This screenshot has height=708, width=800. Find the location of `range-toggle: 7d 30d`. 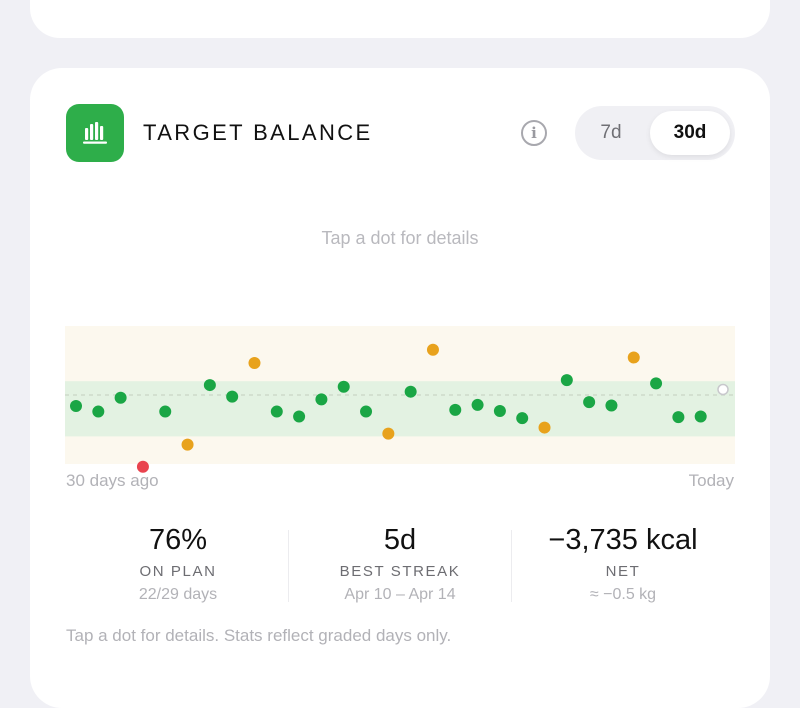

range-toggle: 7d 30d is located at coordinates (655, 133).